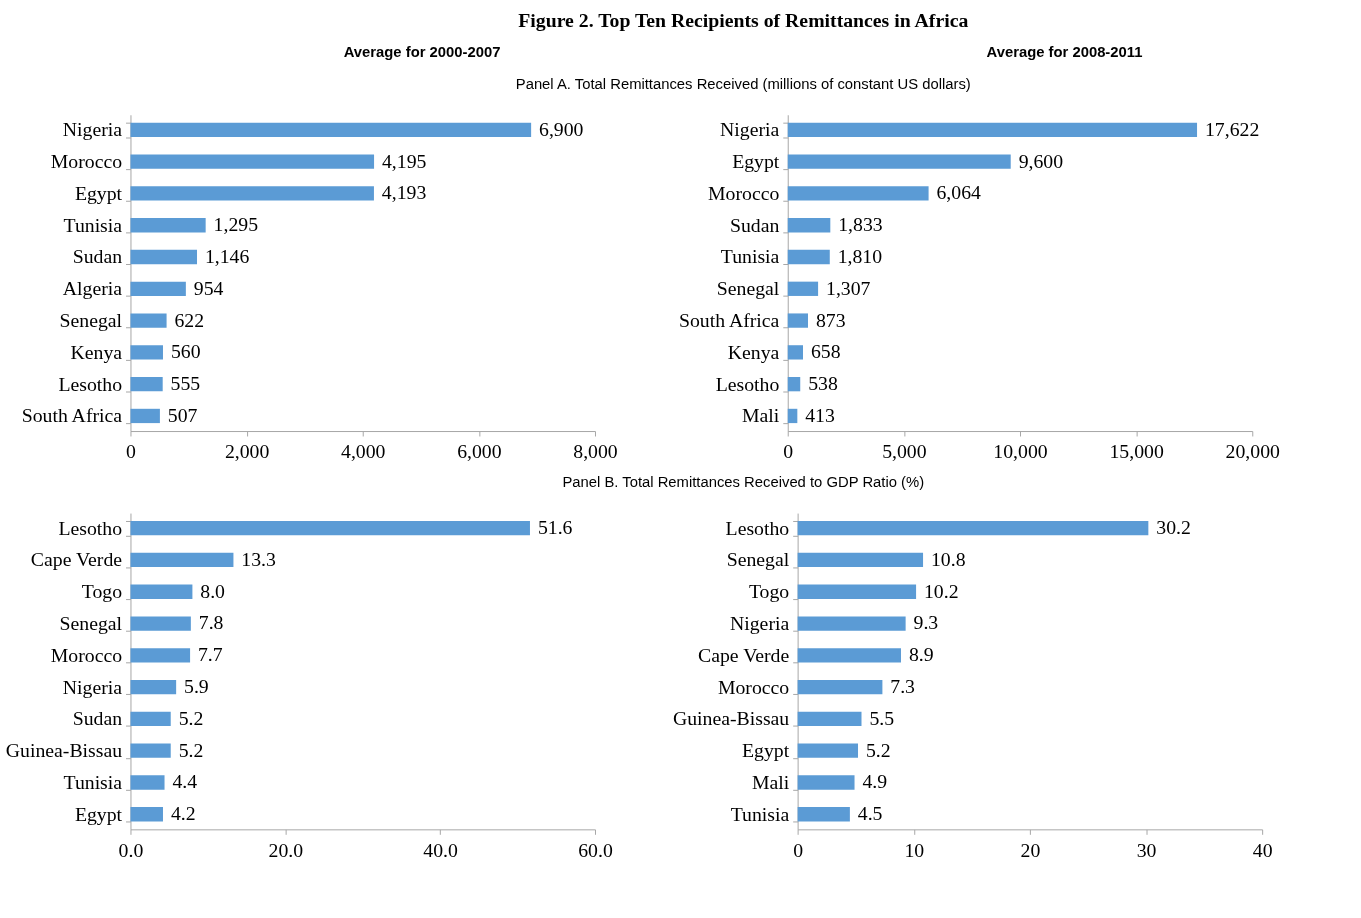 The height and width of the screenshot is (918, 1361). Describe the element at coordinates (1173, 527) in the screenshot. I see `data-label: 30.2` at that location.